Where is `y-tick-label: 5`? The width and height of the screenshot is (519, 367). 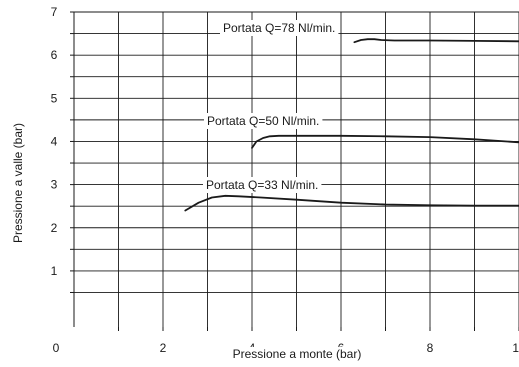 y-tick-label: 5 is located at coordinates (54, 98).